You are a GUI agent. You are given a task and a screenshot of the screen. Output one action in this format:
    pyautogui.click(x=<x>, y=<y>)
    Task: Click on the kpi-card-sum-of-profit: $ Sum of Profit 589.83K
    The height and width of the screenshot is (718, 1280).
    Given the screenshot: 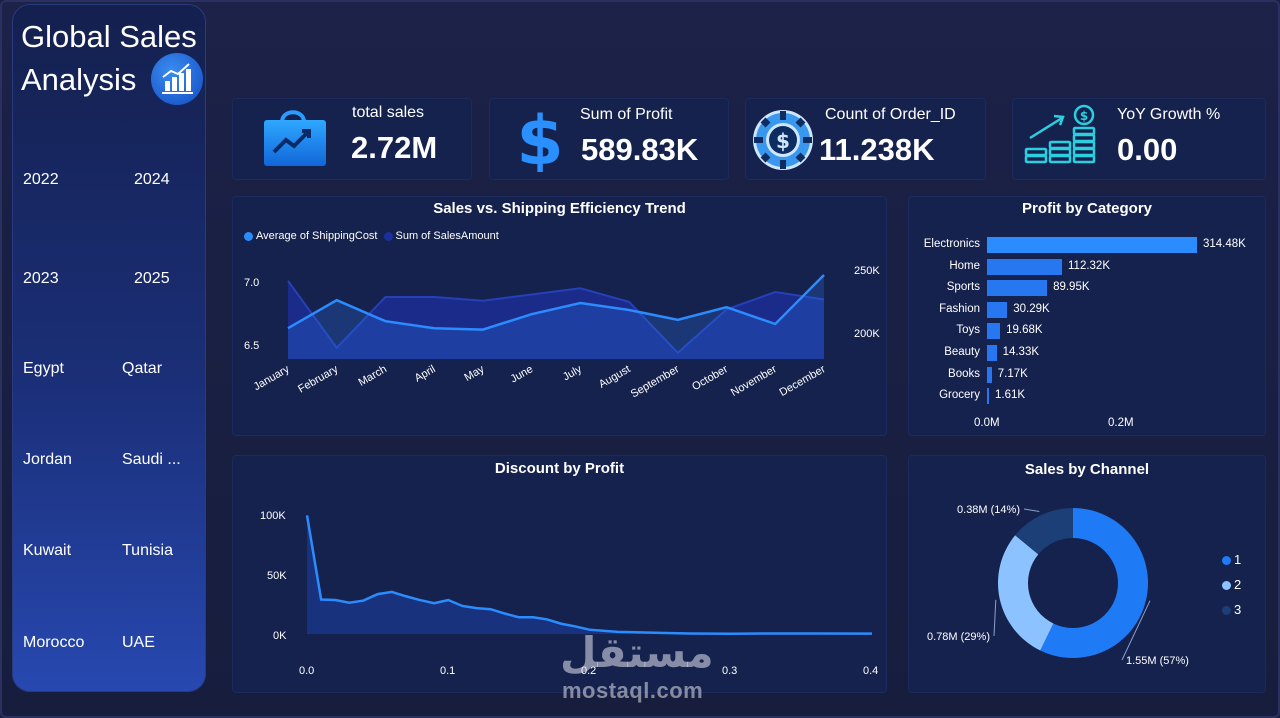 What is the action you would take?
    pyautogui.click(x=609, y=139)
    